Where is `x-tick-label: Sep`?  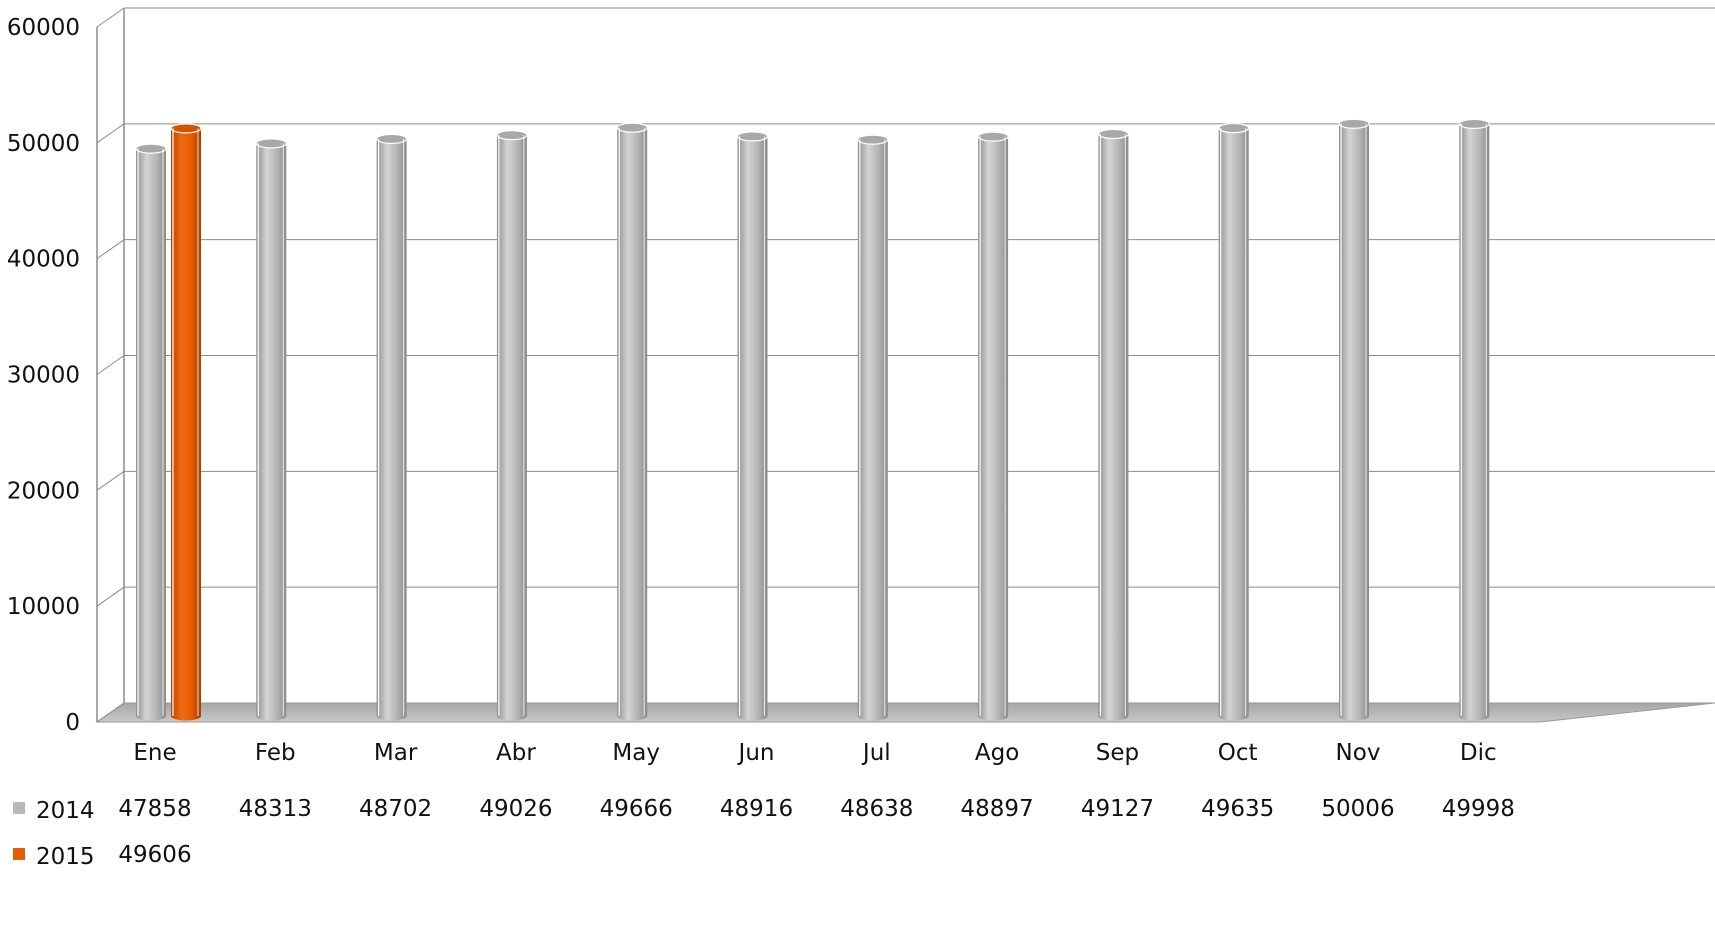
x-tick-label: Sep is located at coordinates (1117, 753).